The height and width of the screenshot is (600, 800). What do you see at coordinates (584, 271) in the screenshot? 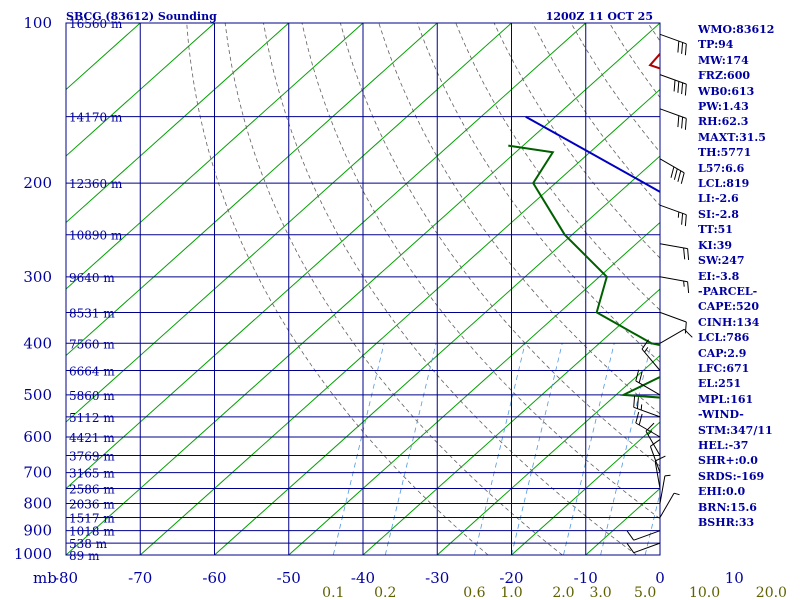
I see `dewpoint-profile` at bounding box center [584, 271].